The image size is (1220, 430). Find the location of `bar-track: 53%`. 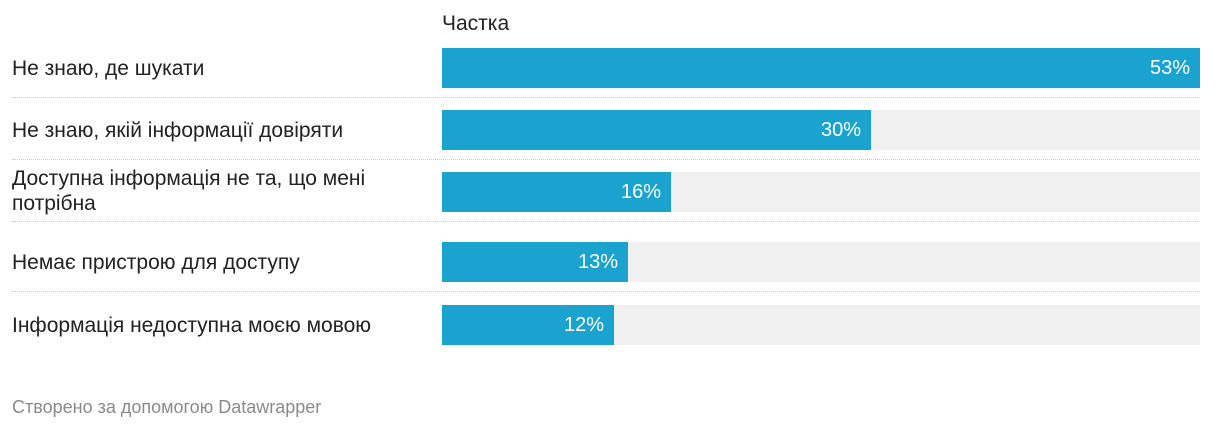

bar-track: 53% is located at coordinates (821, 68).